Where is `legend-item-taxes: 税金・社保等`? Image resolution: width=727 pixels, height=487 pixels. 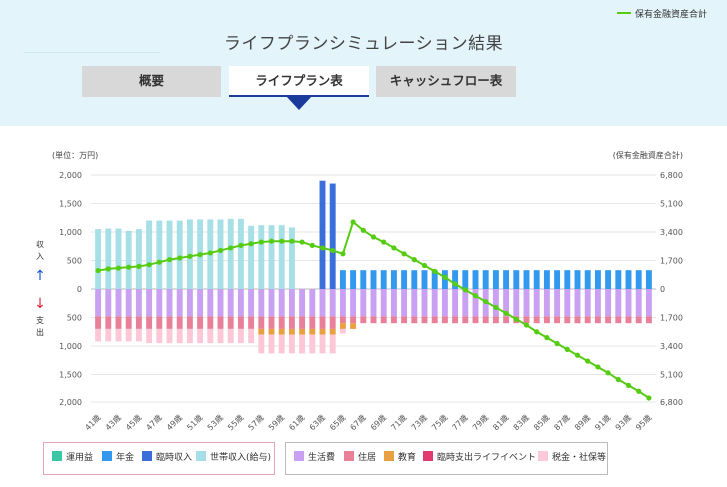
legend-item-taxes: 税金・社保等 is located at coordinates (572, 458).